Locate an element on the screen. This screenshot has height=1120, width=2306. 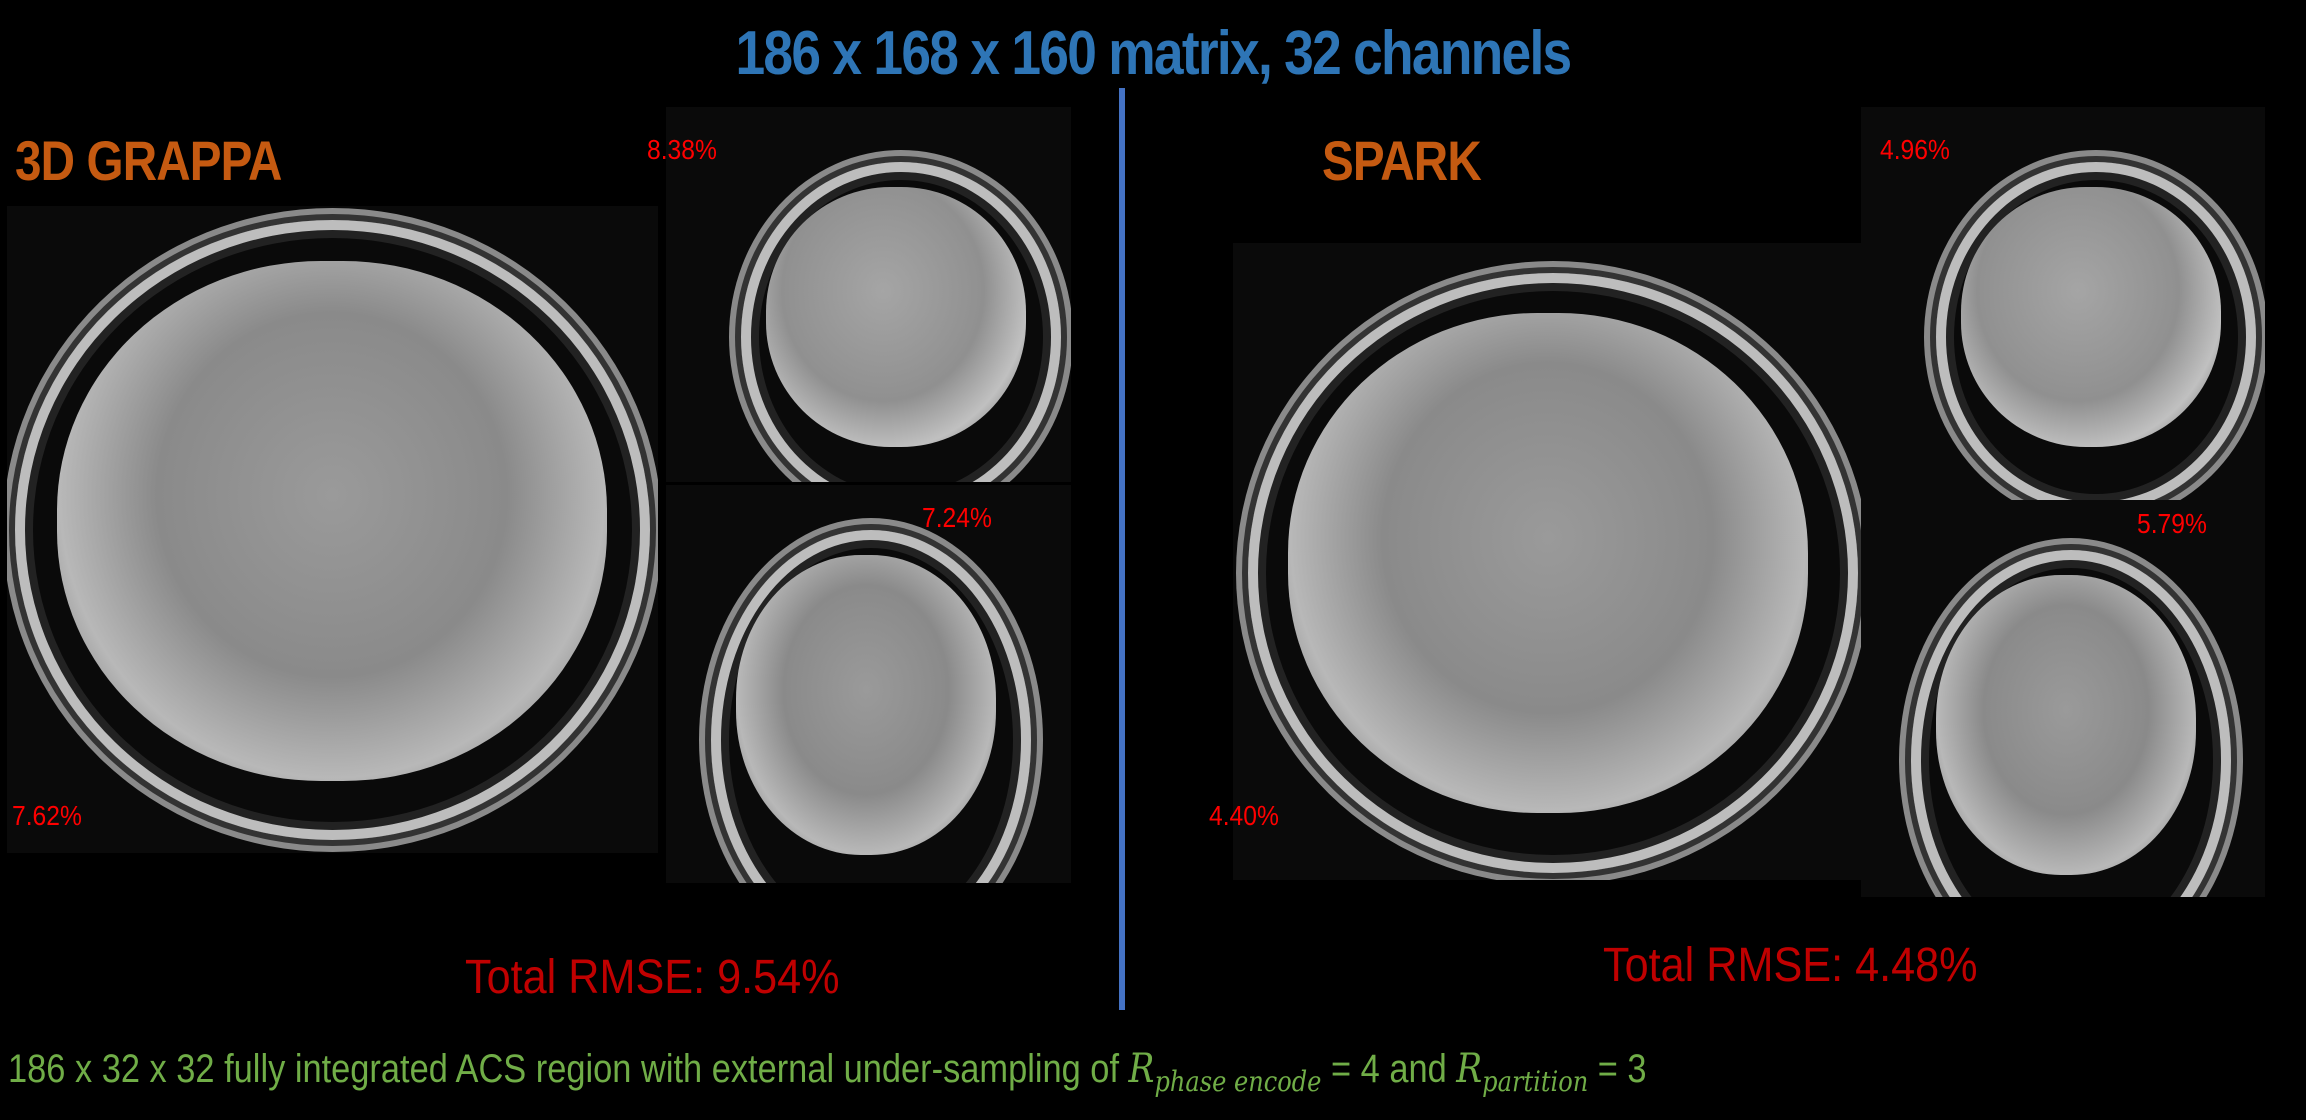
spark-coronal-image is located at coordinates (2063, 698).